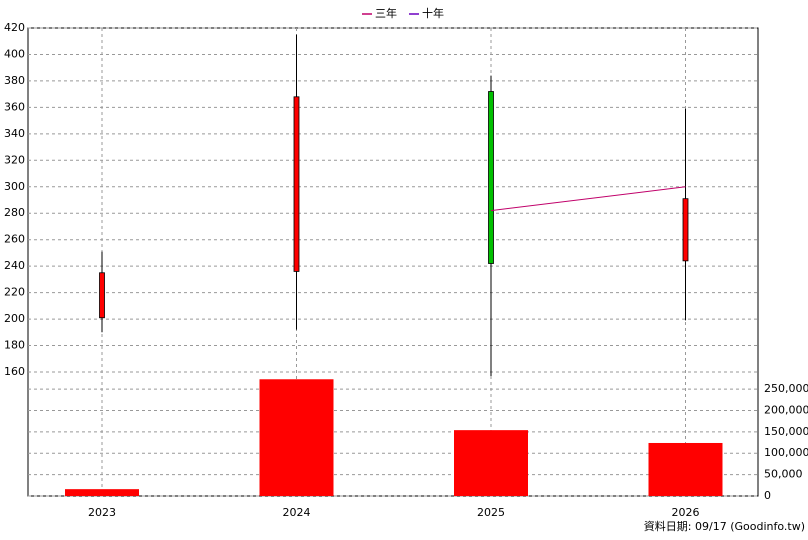 The image size is (808, 540). Describe the element at coordinates (14, 292) in the screenshot. I see `y-tick-label: 220` at that location.